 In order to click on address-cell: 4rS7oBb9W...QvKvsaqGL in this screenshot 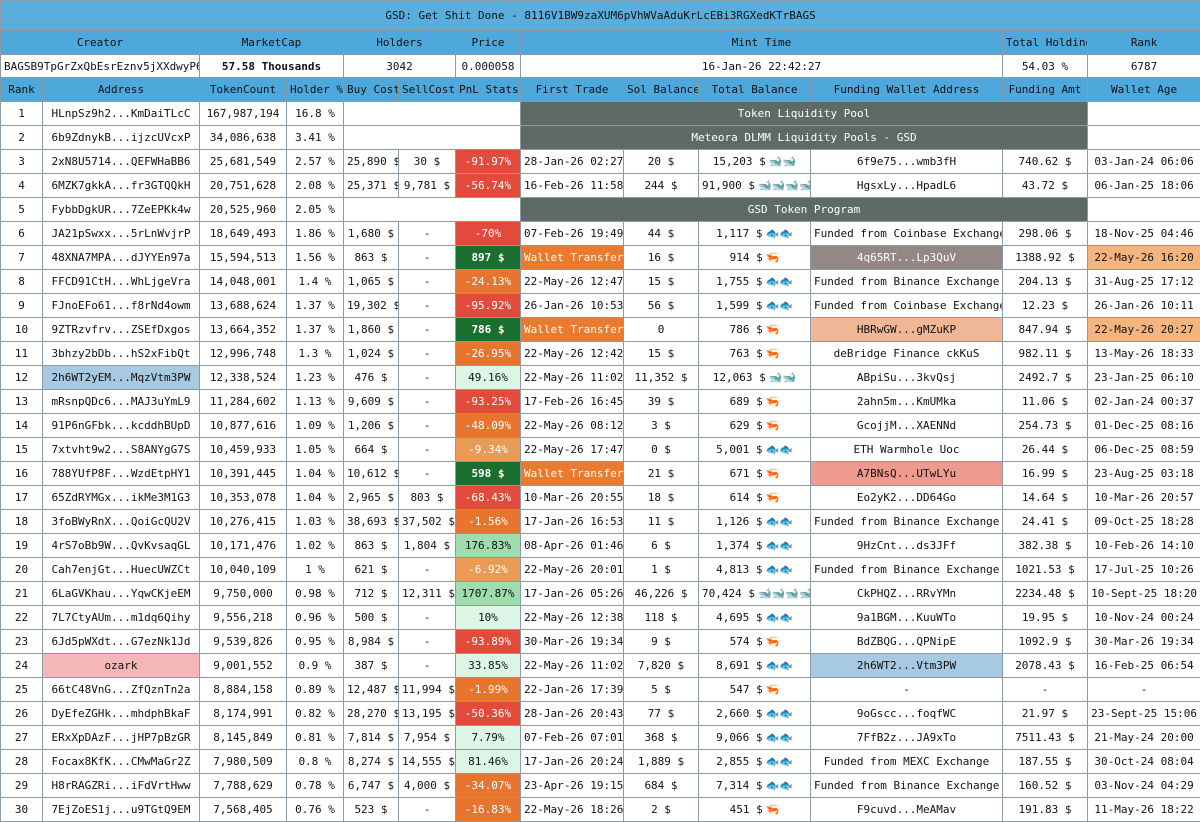, I will do `click(121, 546)`.